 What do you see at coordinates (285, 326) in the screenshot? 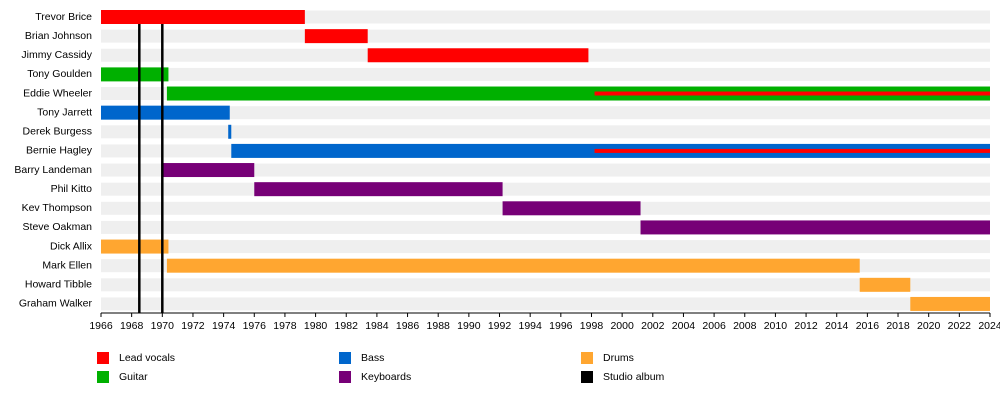
I see `x-tick-label: 1978` at bounding box center [285, 326].